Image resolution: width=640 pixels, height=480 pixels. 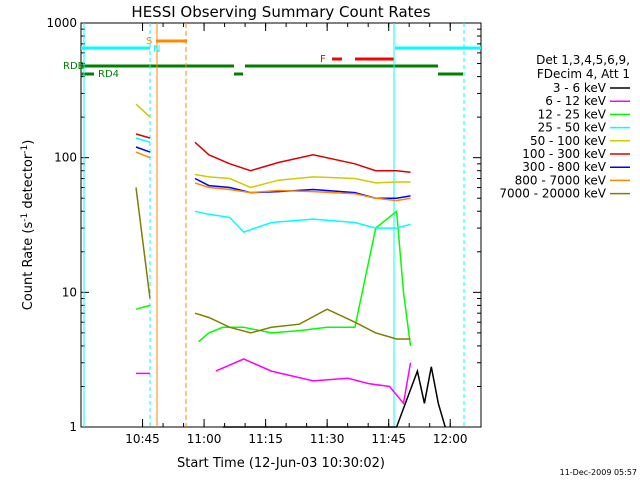 I want to click on y-axis-label: Count Rate (s-1 detector-1), so click(x=28, y=225).